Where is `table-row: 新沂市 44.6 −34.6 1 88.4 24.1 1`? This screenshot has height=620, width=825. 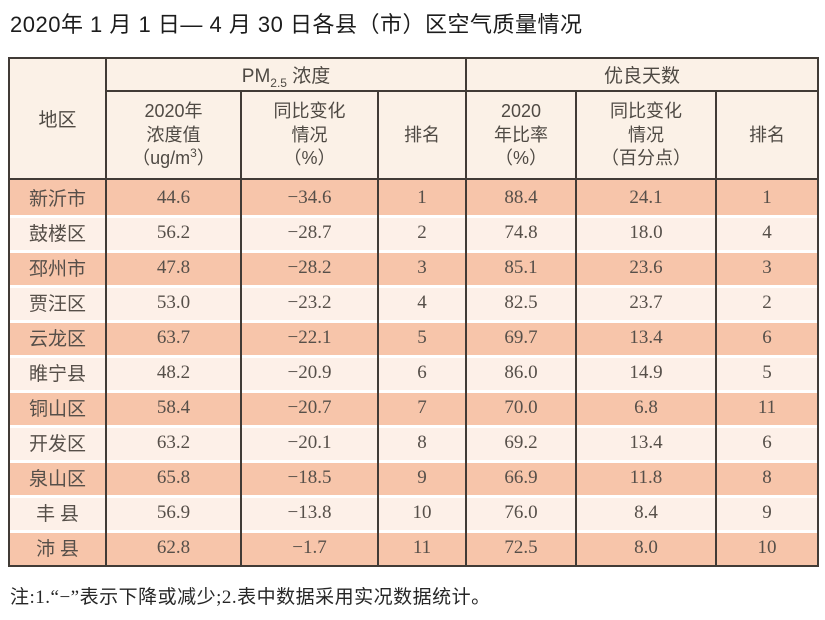 table-row: 新沂市 44.6 −34.6 1 88.4 24.1 1 is located at coordinates (414, 197).